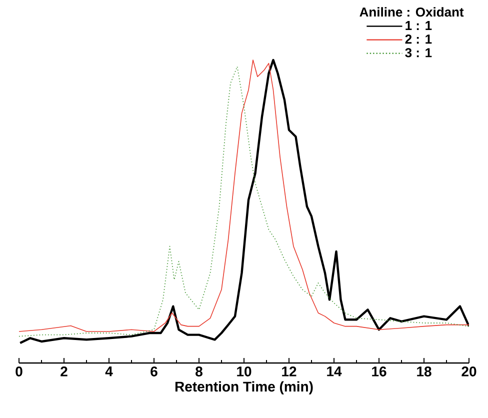  What do you see at coordinates (418, 39) in the screenshot?
I see `legend-label: 2 : 1` at bounding box center [418, 39].